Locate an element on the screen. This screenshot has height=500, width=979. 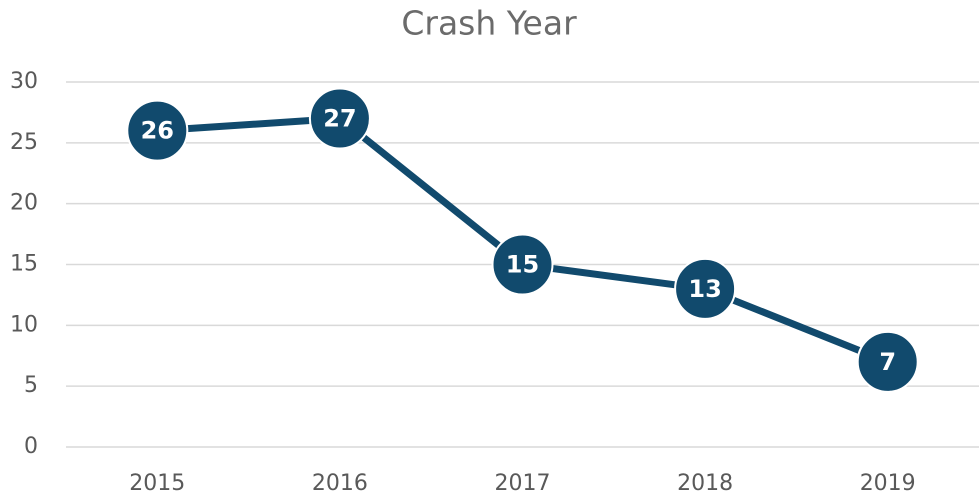
y-tick-label: 25 is located at coordinates (24, 142).